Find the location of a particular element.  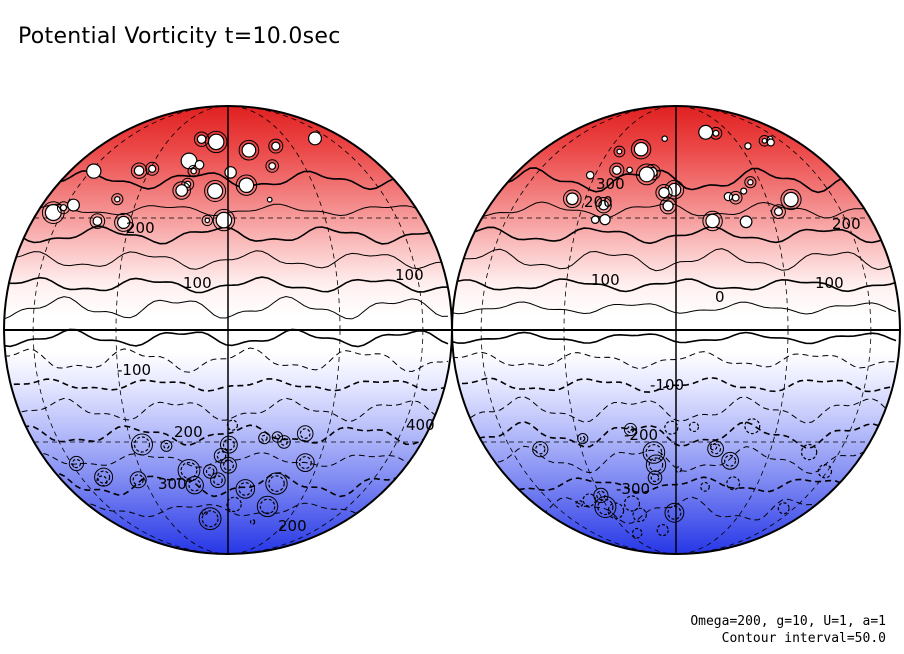

contour-label: 400 is located at coordinates (420, 425).